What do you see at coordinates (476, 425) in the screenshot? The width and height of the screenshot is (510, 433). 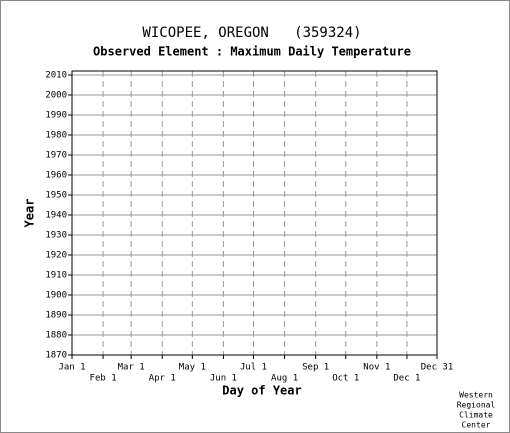 I see `credit: Center` at bounding box center [476, 425].